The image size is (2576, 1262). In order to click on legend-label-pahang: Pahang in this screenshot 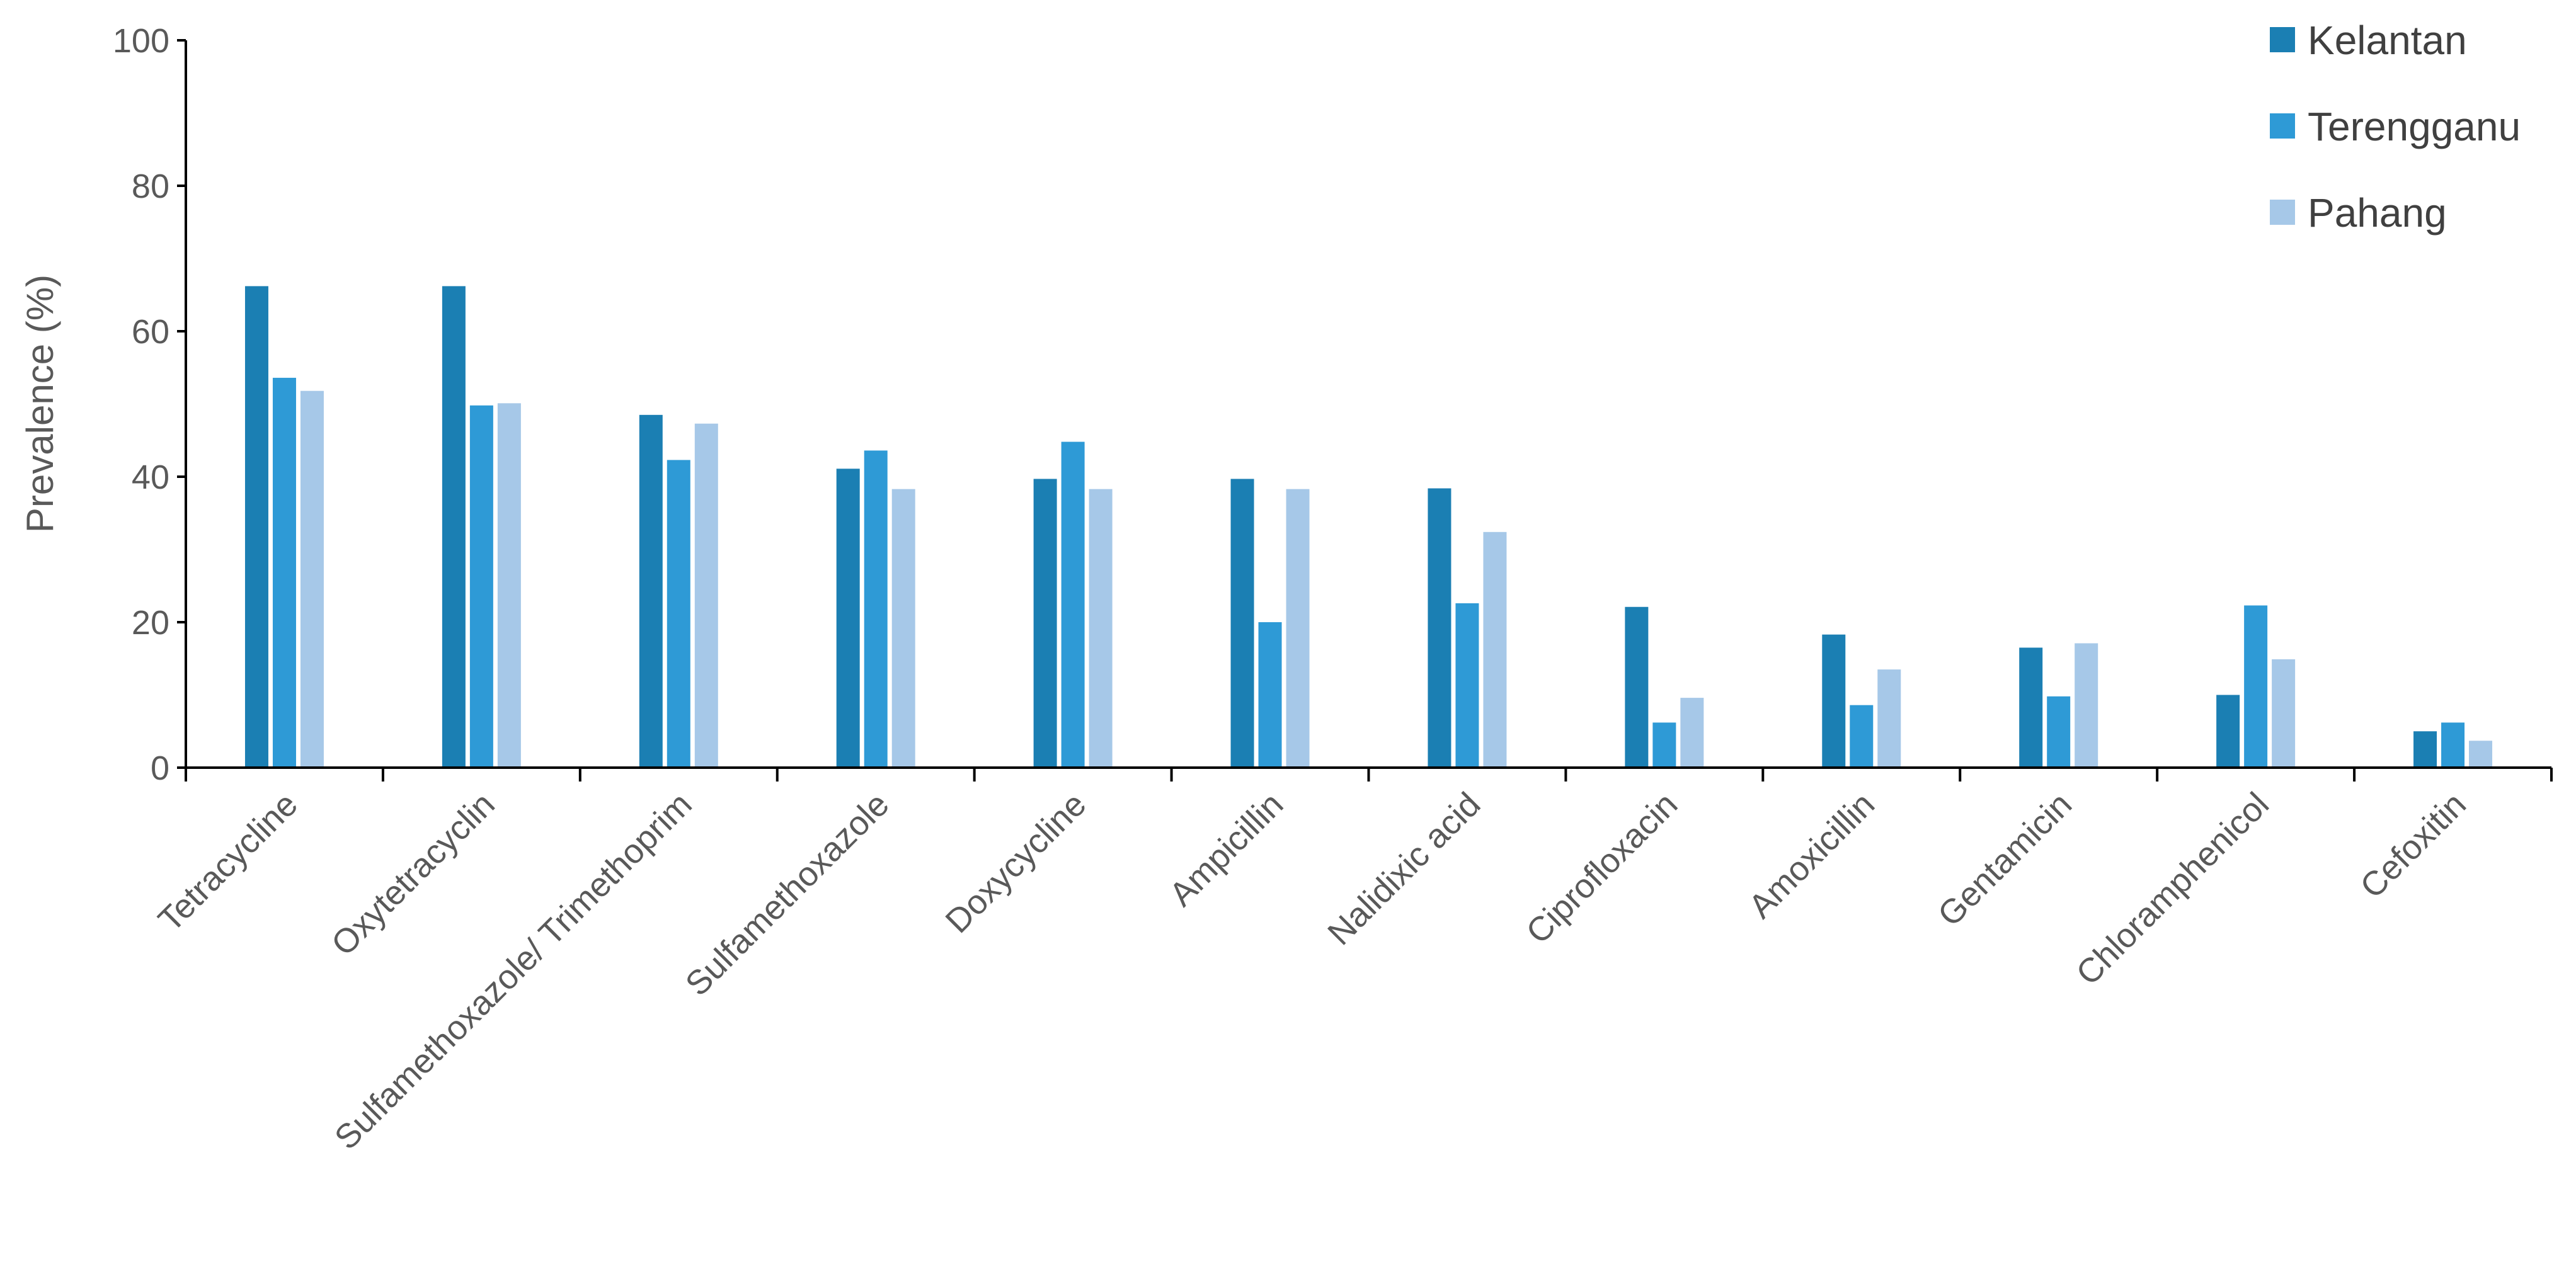, I will do `click(2377, 213)`.